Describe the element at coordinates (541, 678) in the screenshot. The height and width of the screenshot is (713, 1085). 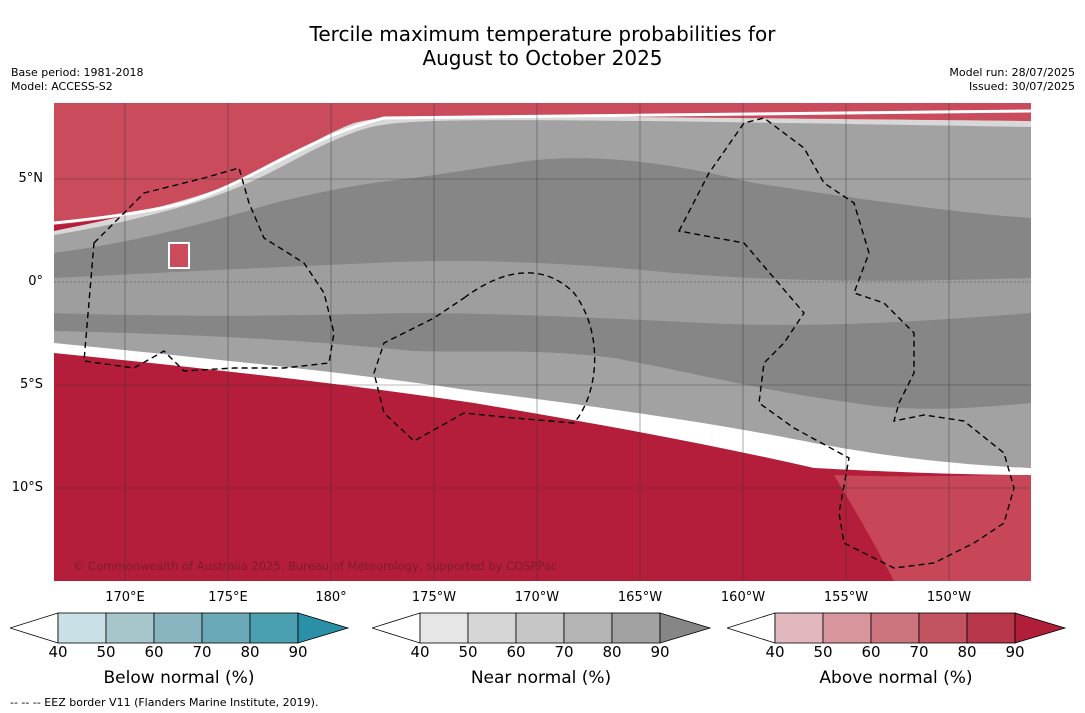
I see `colorbar-near-label: Near normal (%)` at that location.